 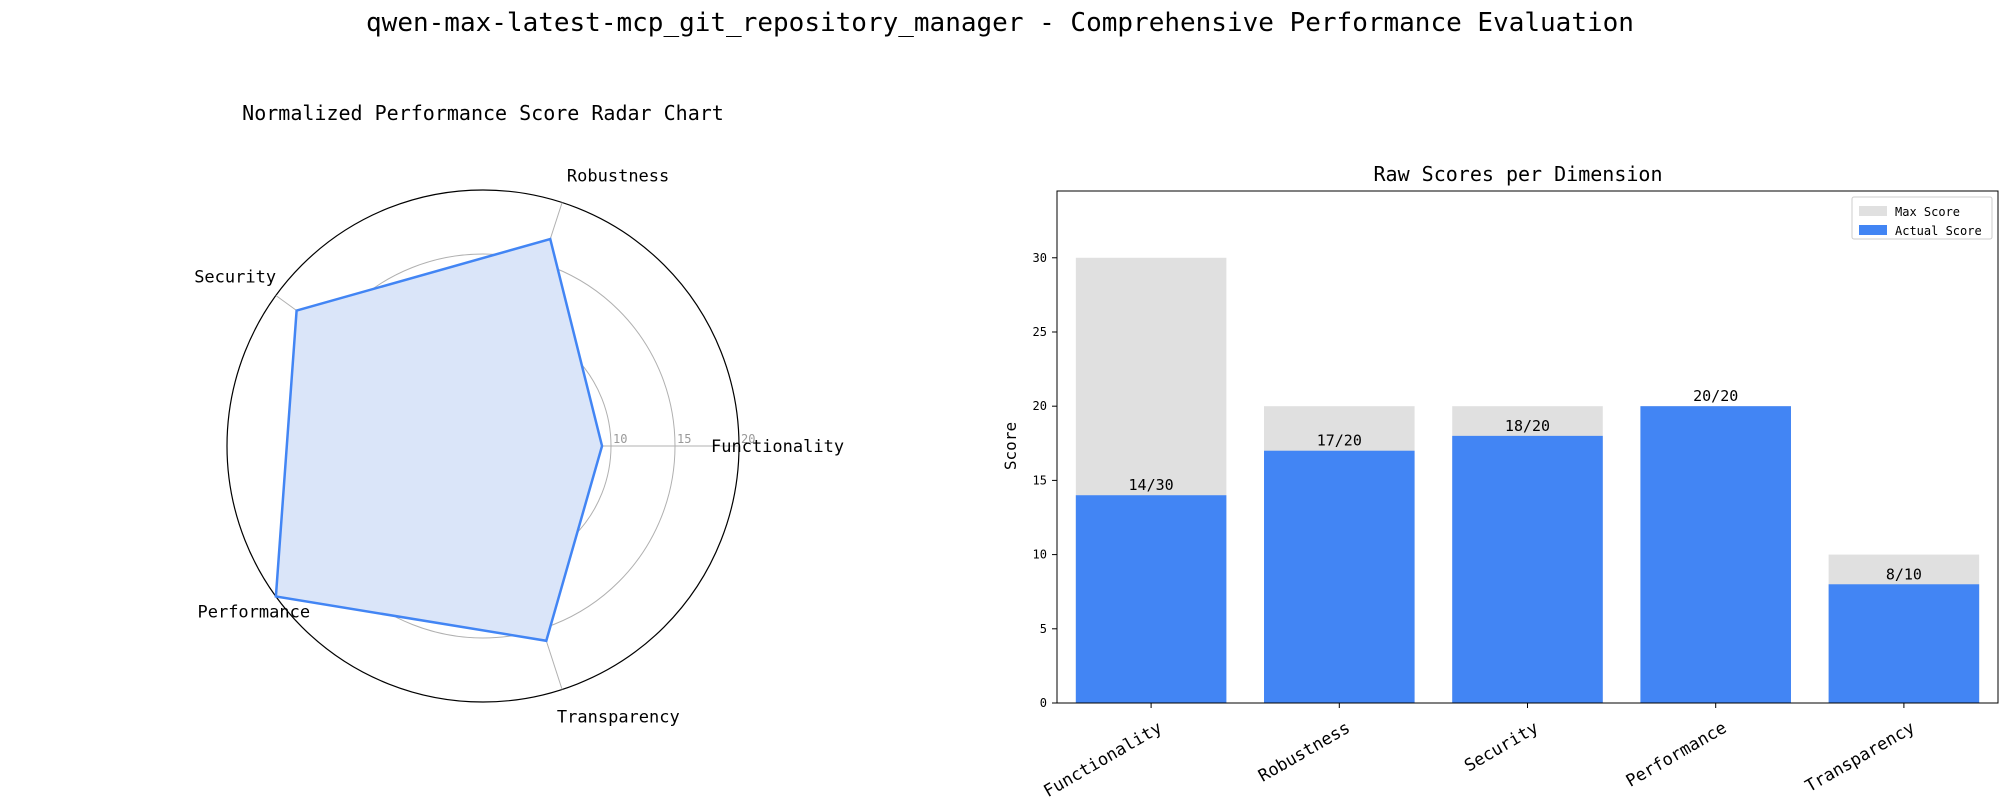 I want to click on bar-data-label: 14/30, so click(x=1151, y=485).